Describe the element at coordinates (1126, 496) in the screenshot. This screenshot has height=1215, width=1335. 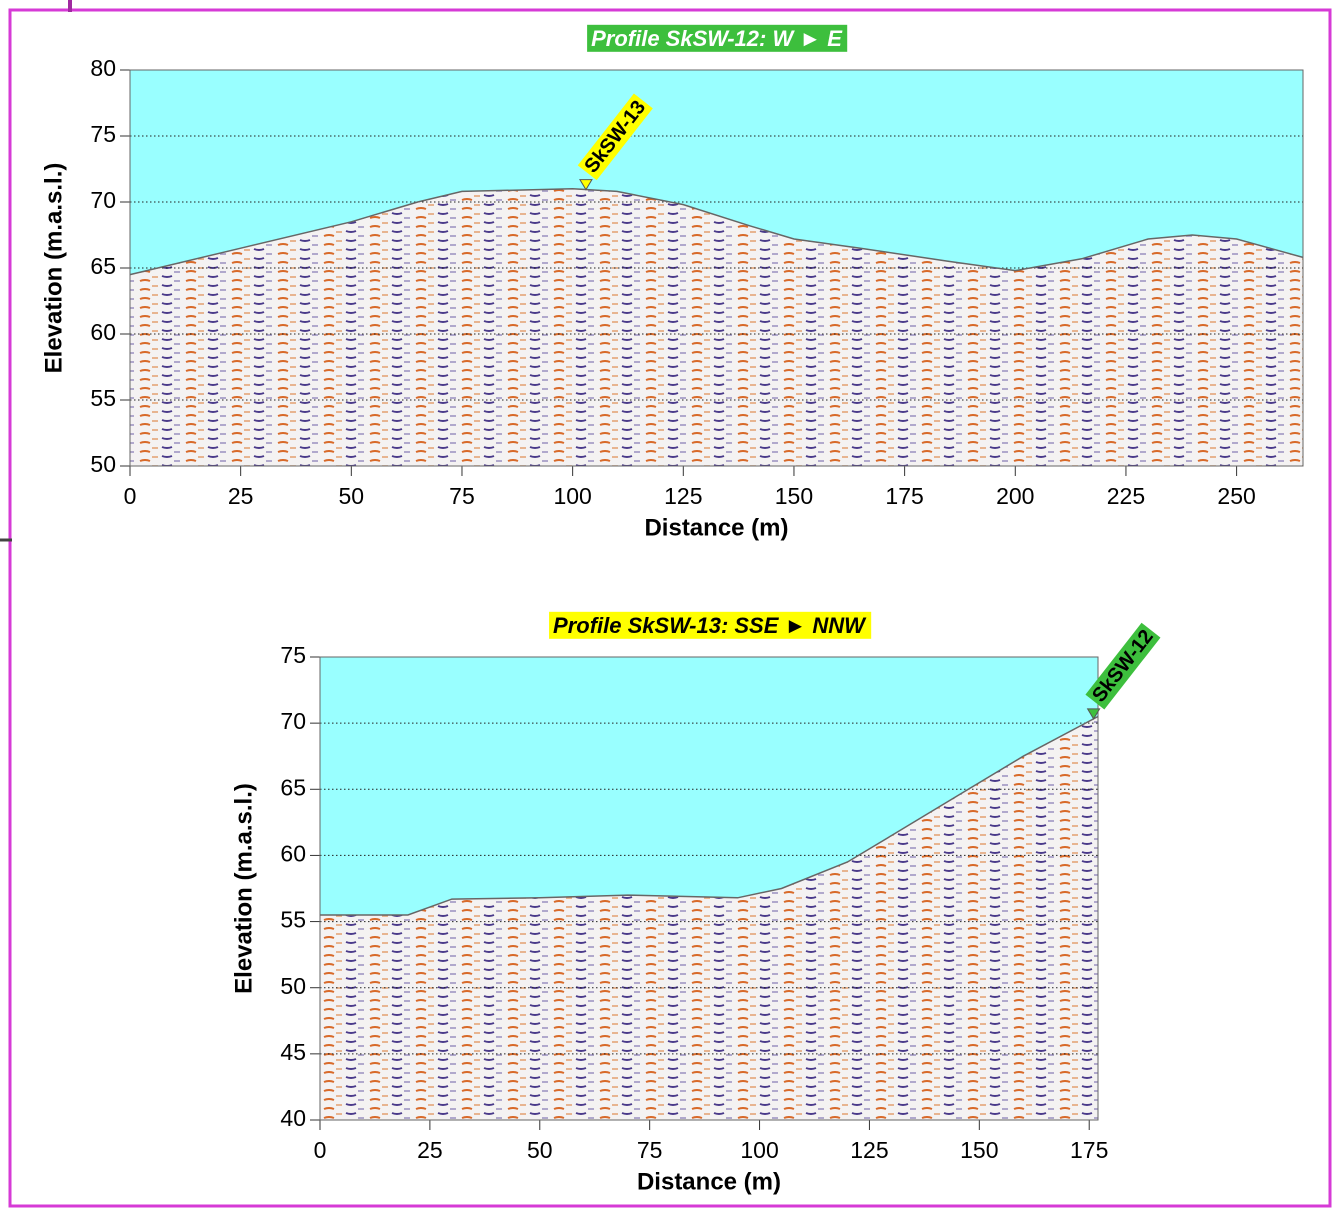
I see `x-tick-label: 225` at that location.